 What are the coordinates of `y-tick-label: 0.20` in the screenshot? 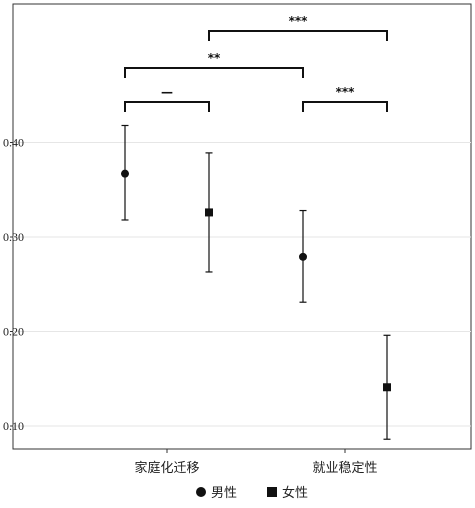 It's located at (13, 332).